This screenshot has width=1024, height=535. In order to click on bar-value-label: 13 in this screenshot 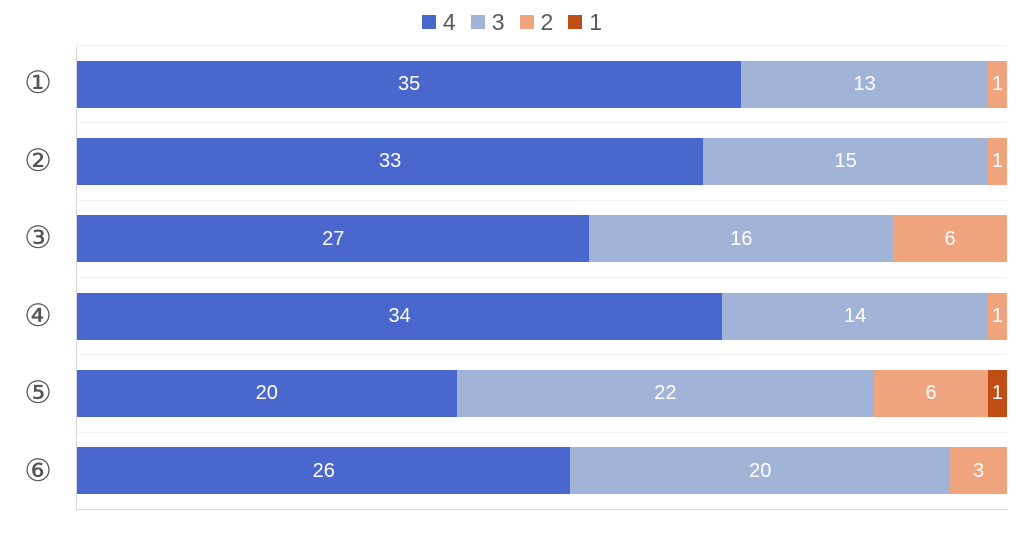, I will do `click(864, 84)`.